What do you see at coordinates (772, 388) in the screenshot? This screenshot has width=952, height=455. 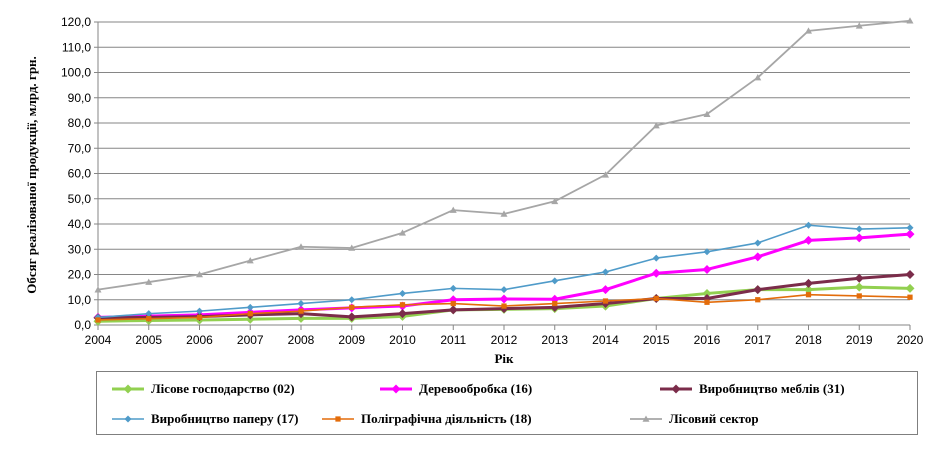 I see `legend-label-furniture: Виробництво меблів (31)` at bounding box center [772, 388].